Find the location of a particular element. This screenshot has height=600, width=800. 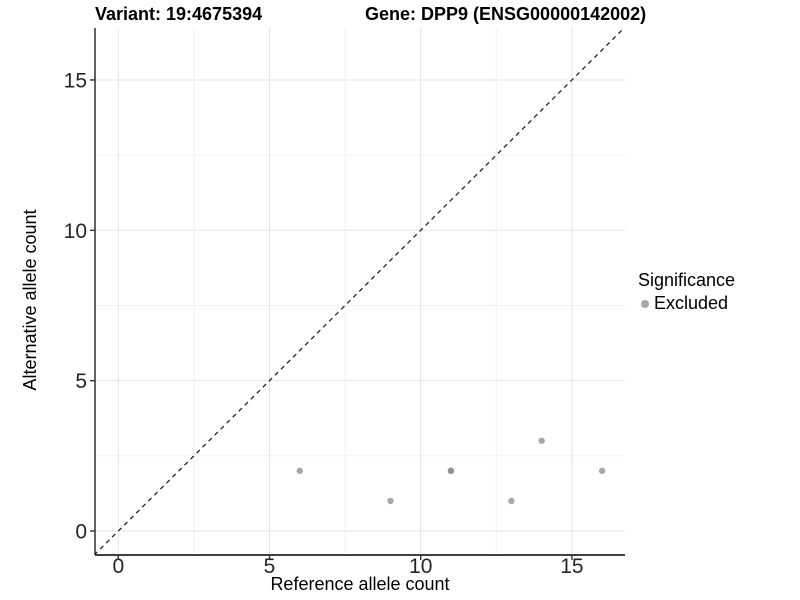

y-tick-label: 15 is located at coordinates (75, 80).